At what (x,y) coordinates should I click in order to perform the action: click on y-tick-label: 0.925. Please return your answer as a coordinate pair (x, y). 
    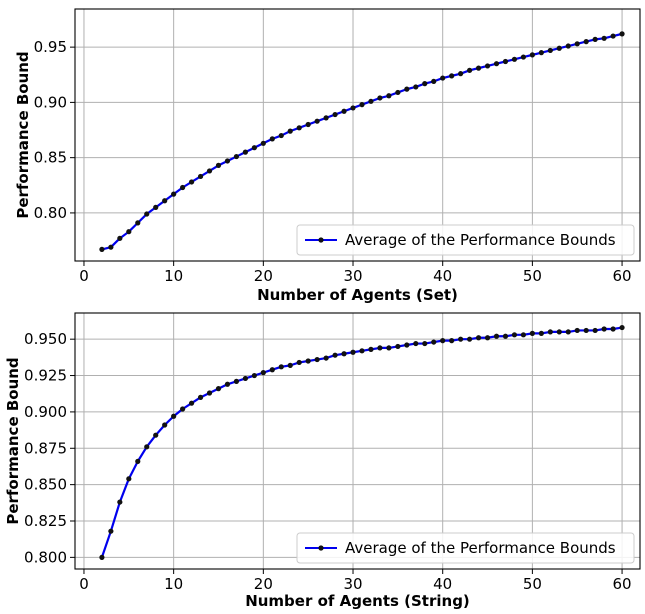
    Looking at the image, I should click on (45, 376).